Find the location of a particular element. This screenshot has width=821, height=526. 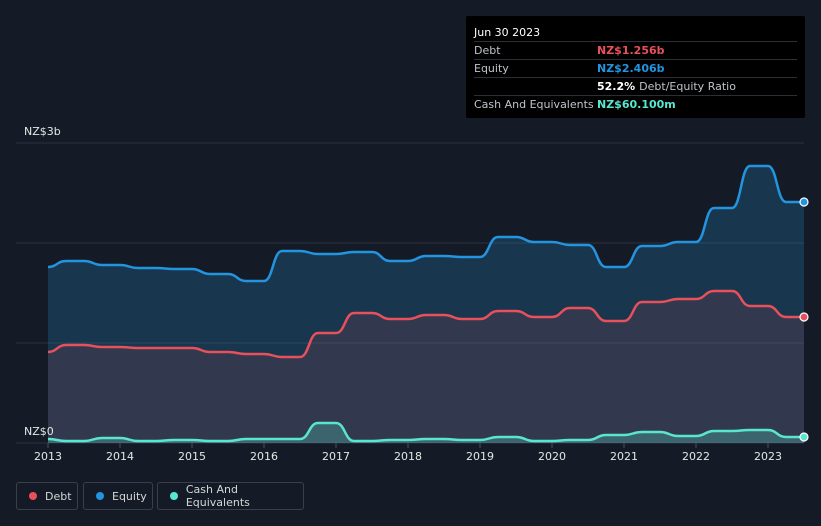

equity-end-marker is located at coordinates (804, 202).